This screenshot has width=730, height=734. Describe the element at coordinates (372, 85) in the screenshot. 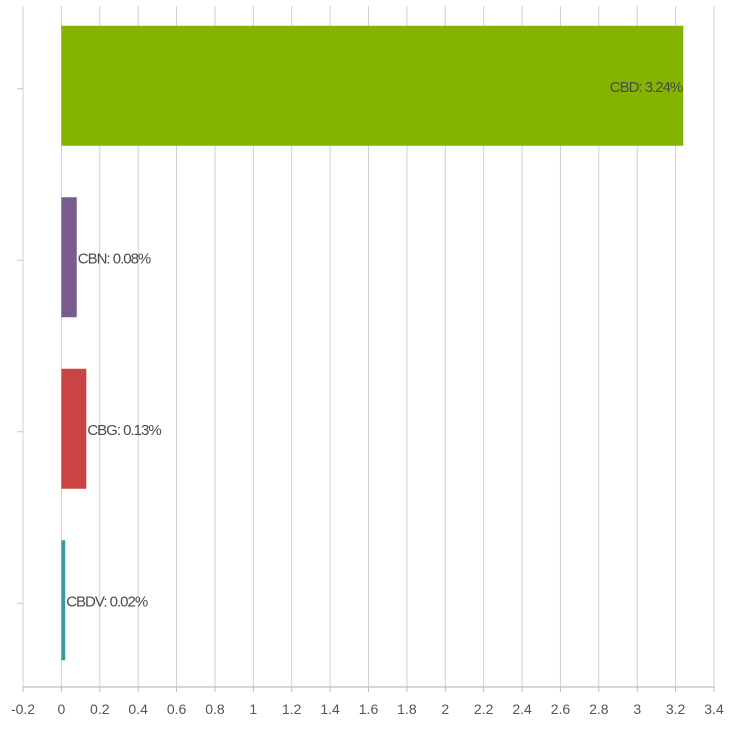

I see `bar-cbd` at that location.